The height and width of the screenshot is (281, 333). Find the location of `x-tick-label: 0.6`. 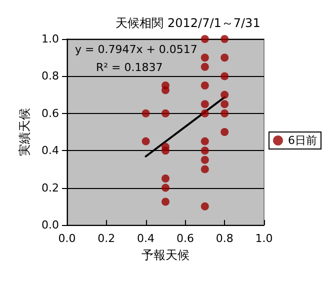

x-tick-label: 0.6 is located at coordinates (185, 238).